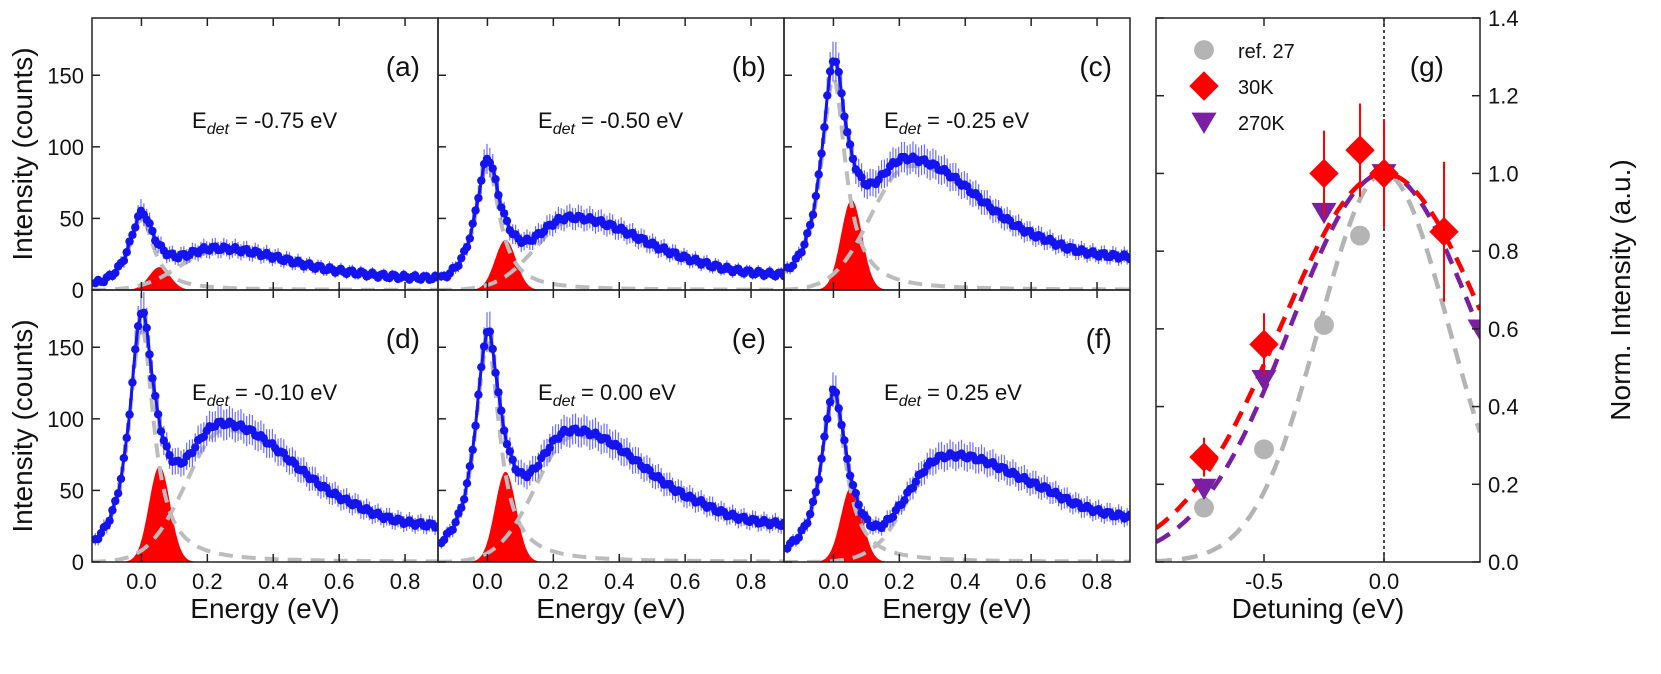 The image size is (1661, 674). Describe the element at coordinates (207, 581) in the screenshot. I see `x-tick-label: 0.2` at that location.